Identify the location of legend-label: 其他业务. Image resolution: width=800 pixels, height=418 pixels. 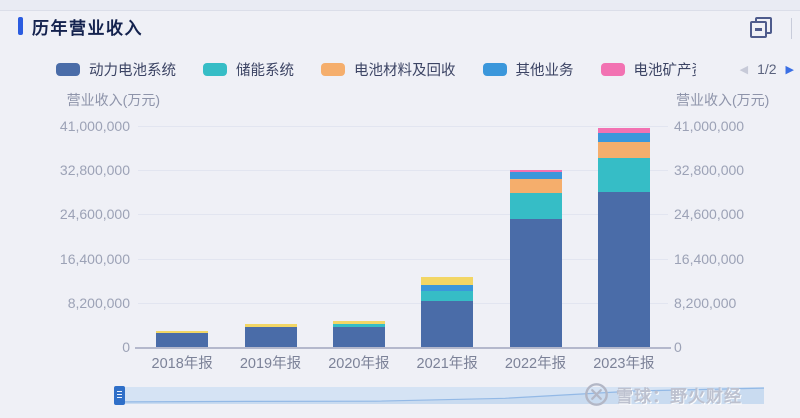
(544, 70).